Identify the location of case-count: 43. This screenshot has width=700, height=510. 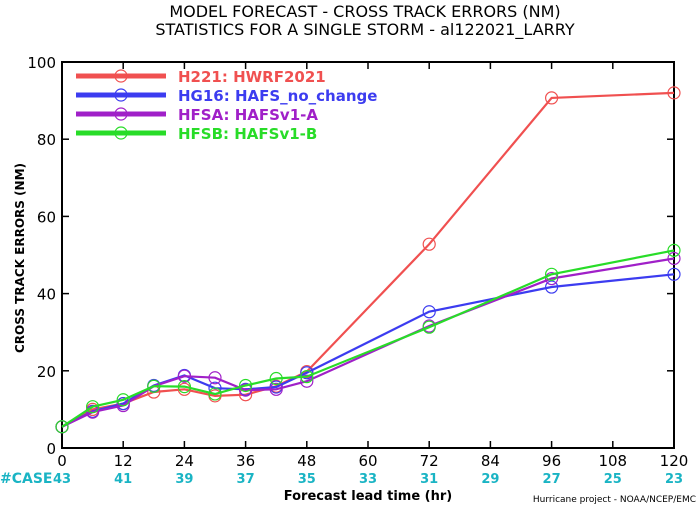
(62, 479).